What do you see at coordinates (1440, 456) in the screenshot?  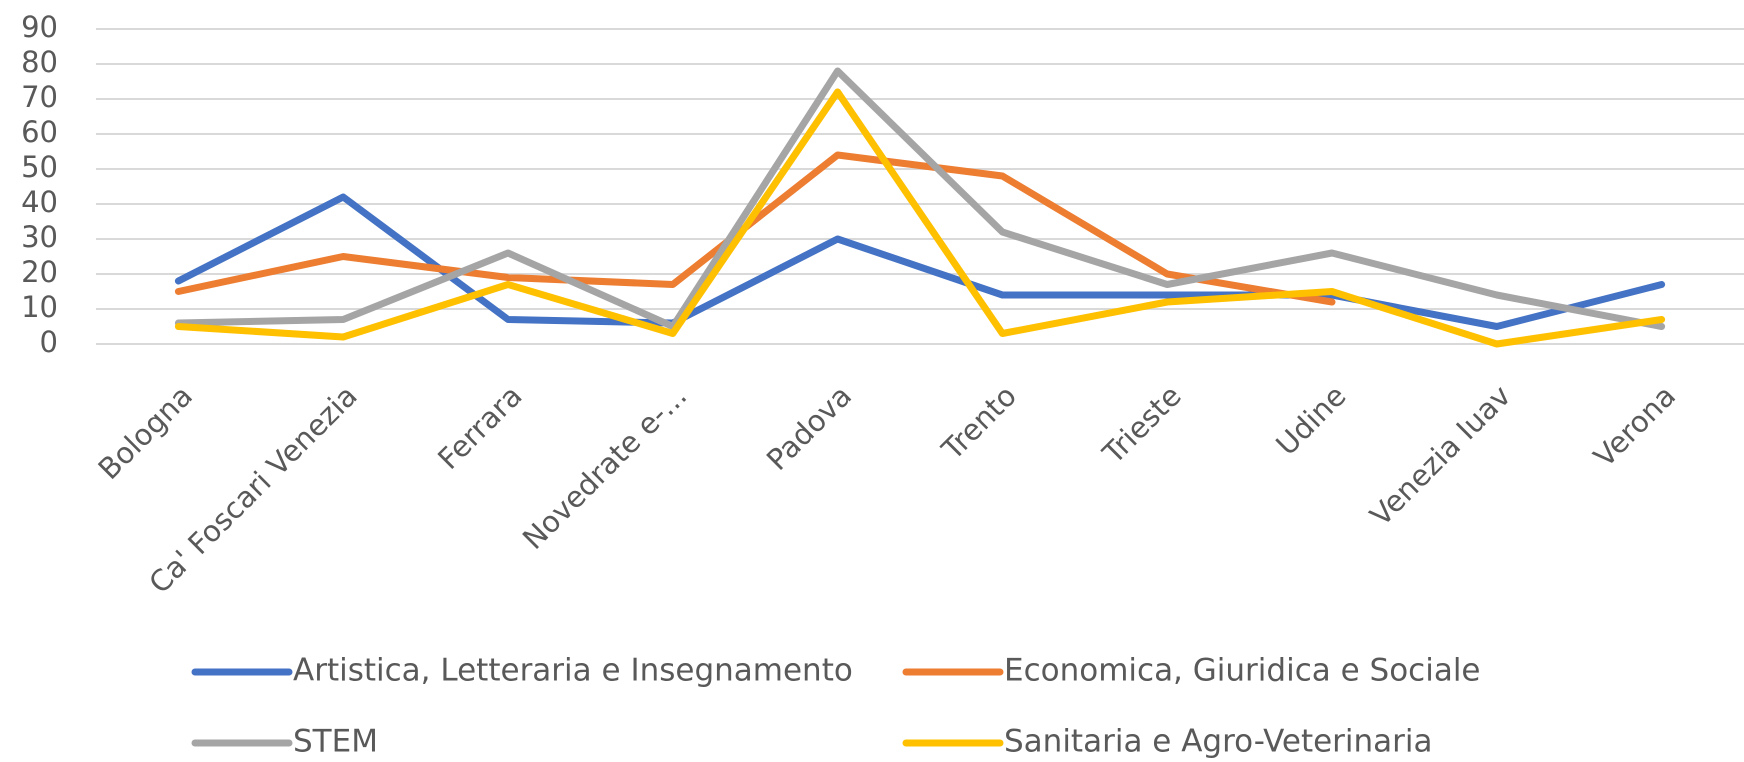 I see `x-tick-label: Venezia Iuav` at bounding box center [1440, 456].